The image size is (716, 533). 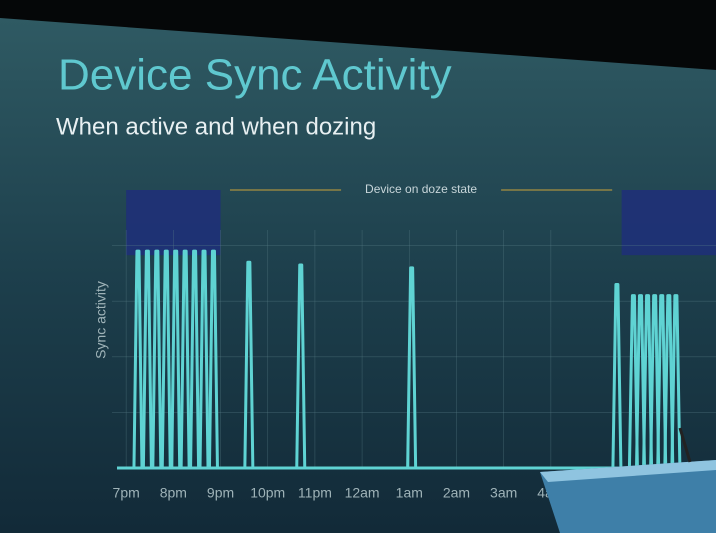 I want to click on x-tick-label: 12am, so click(x=362, y=493).